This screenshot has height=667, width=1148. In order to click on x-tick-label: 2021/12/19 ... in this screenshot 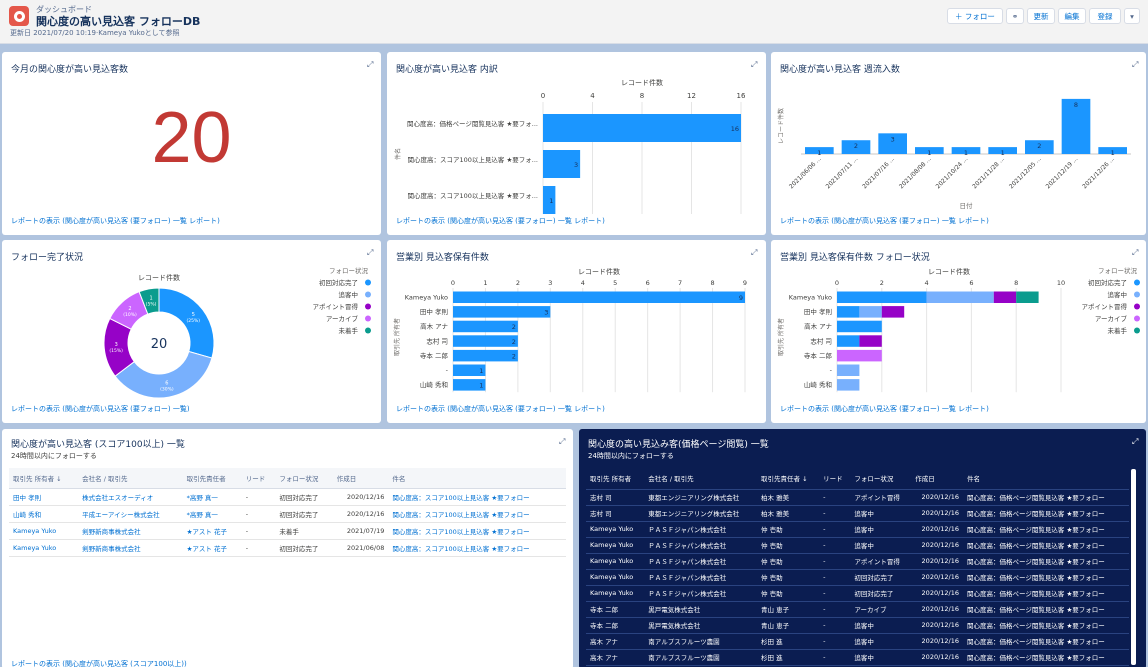, I will do `click(1062, 172)`.